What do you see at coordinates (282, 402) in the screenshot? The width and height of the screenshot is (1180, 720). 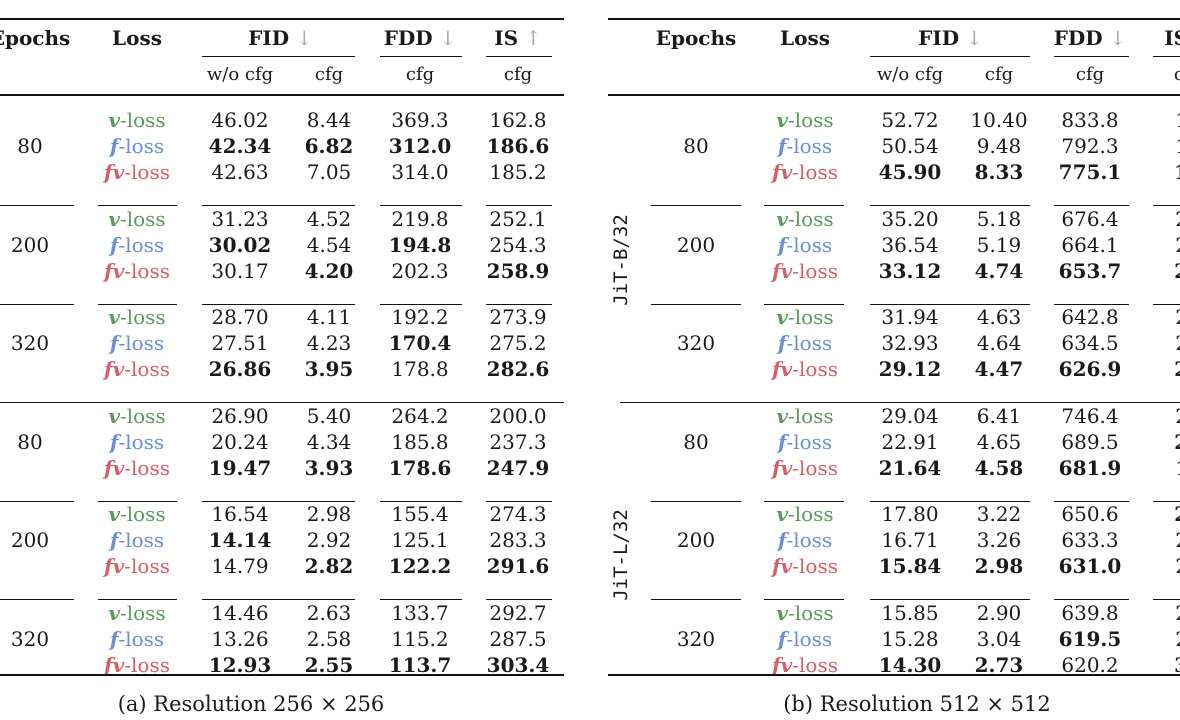 I see `model-separator-rule` at bounding box center [282, 402].